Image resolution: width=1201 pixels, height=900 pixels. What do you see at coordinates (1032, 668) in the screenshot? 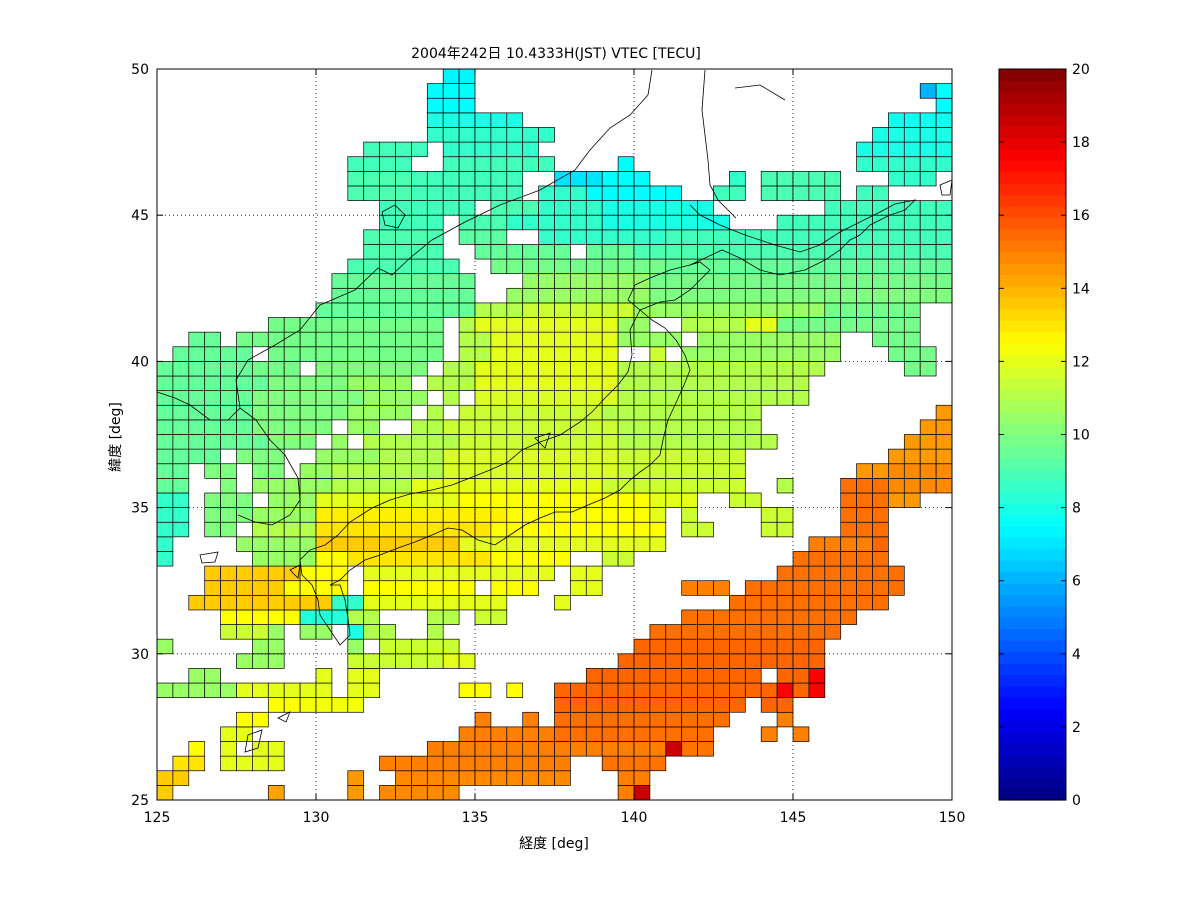
I see `colorbar-swatch` at bounding box center [1032, 668].